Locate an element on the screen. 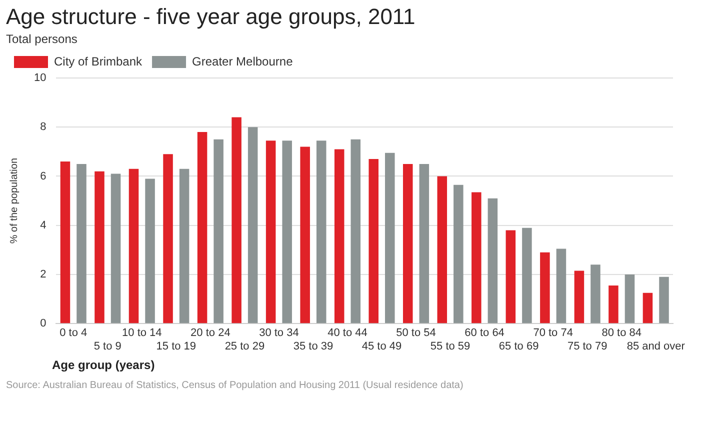 The image size is (703, 424). x-tick-label: 55 to 59 is located at coordinates (450, 346).